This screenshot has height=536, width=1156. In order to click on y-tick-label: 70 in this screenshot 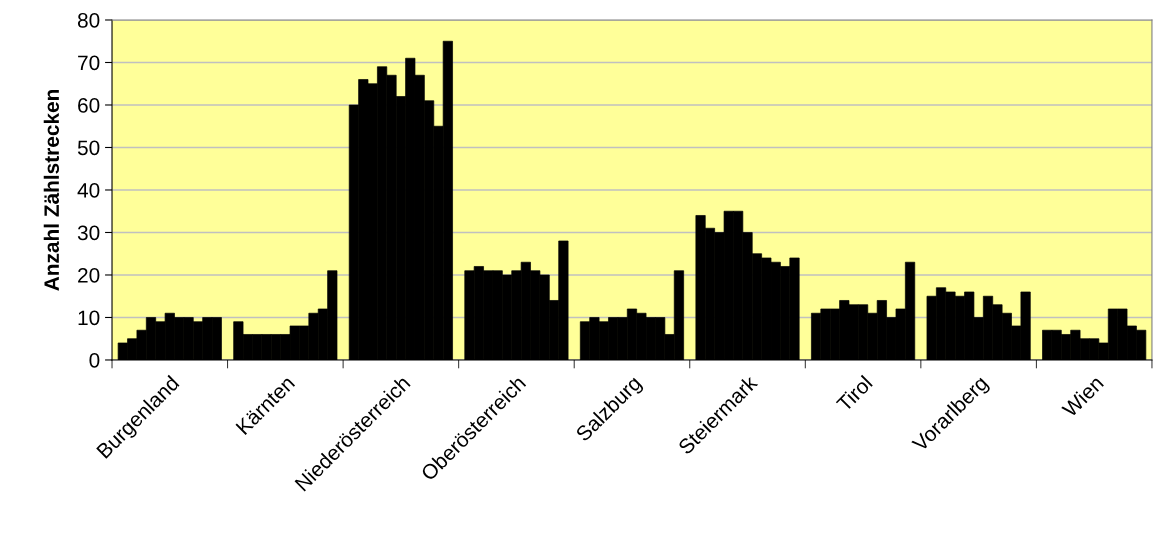, I will do `click(89, 63)`.